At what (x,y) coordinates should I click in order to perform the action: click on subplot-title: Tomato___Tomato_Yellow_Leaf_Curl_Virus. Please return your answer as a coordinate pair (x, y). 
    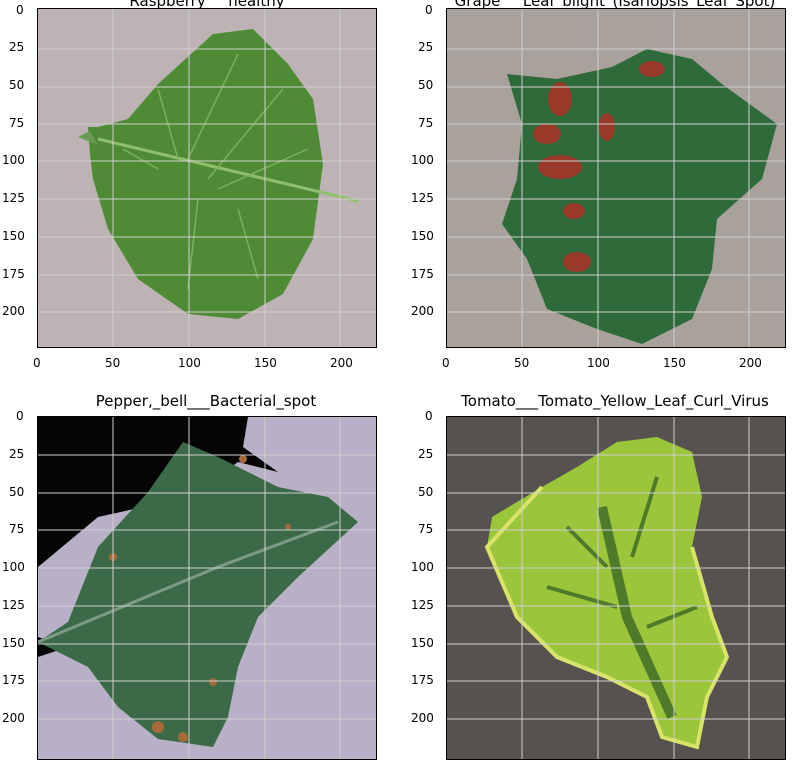
    Looking at the image, I should click on (615, 401).